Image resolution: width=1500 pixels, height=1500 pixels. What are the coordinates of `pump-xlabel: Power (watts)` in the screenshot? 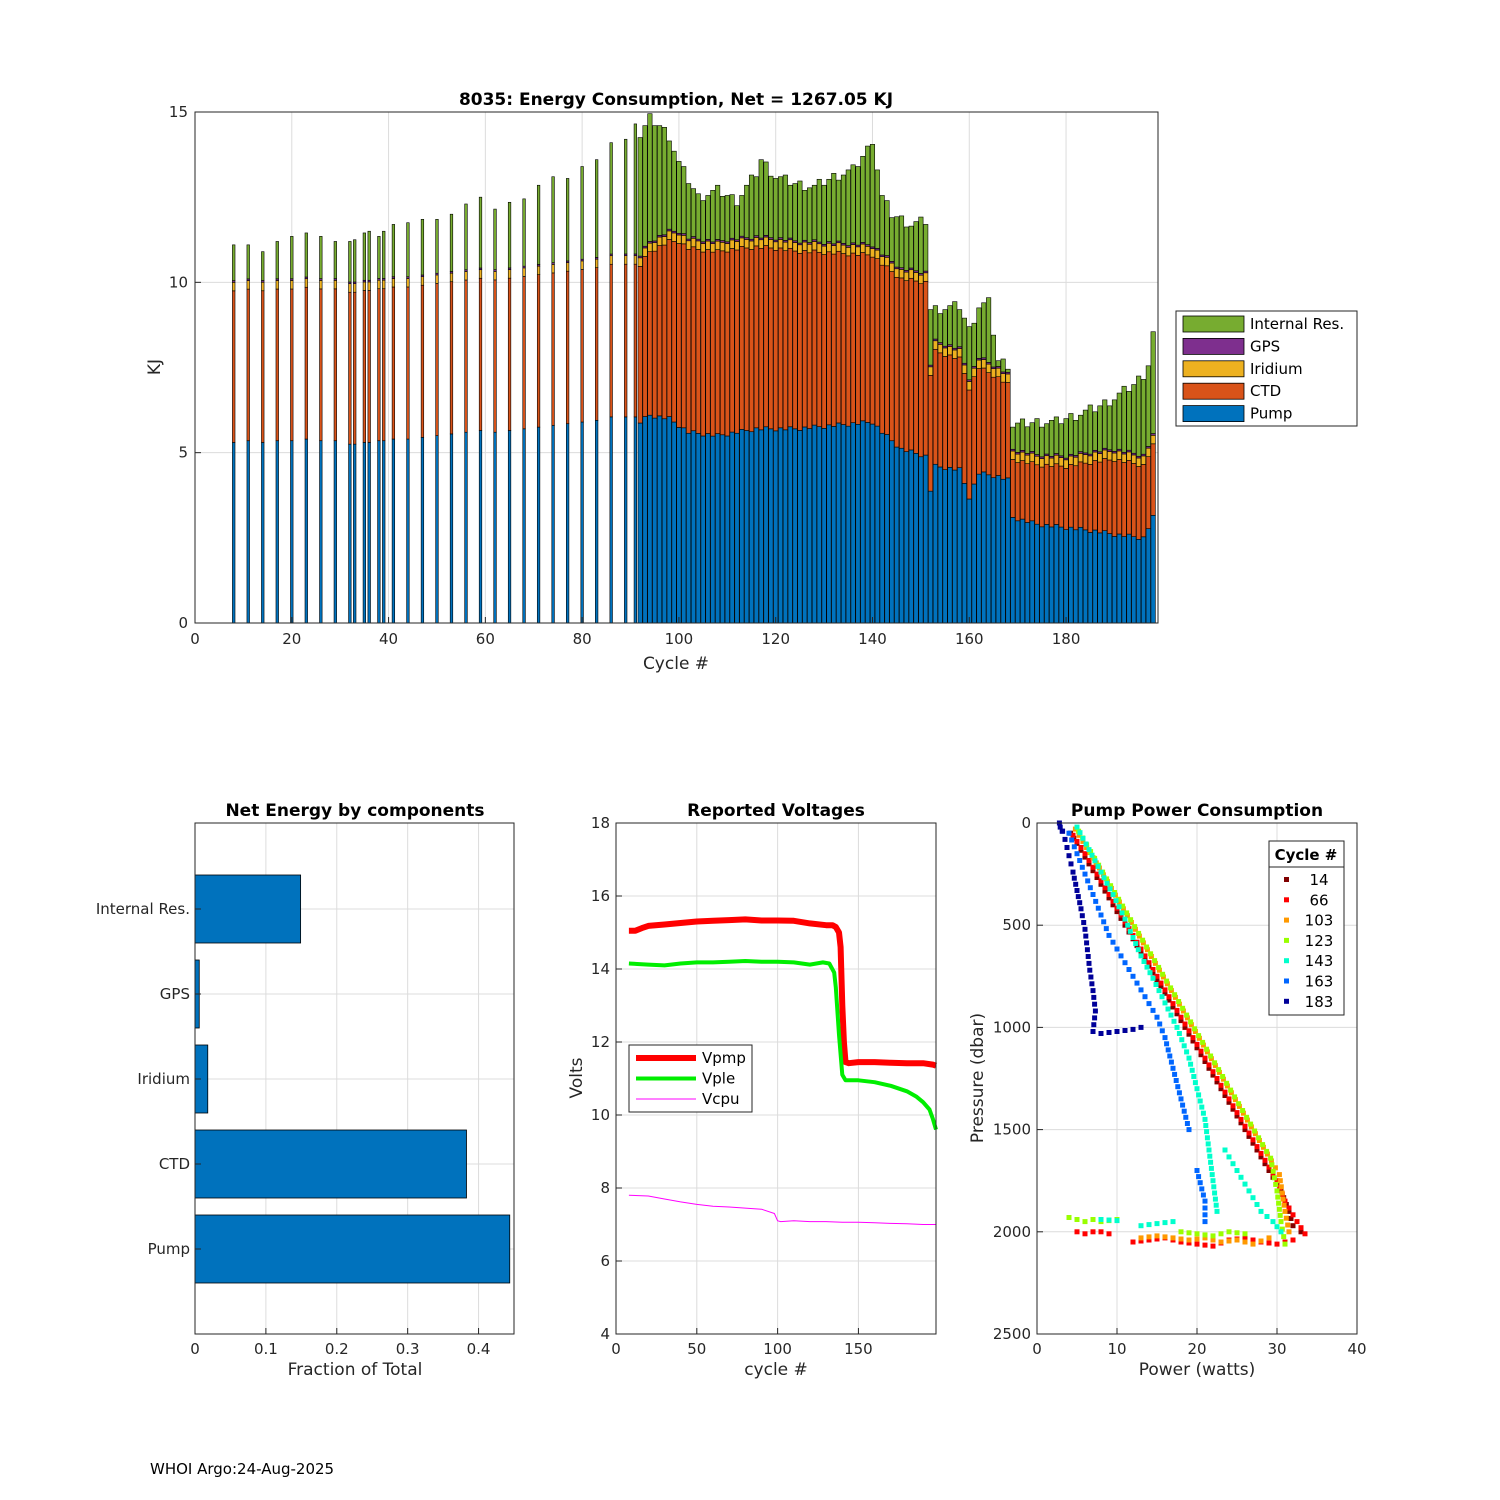 It's located at (1197, 1370).